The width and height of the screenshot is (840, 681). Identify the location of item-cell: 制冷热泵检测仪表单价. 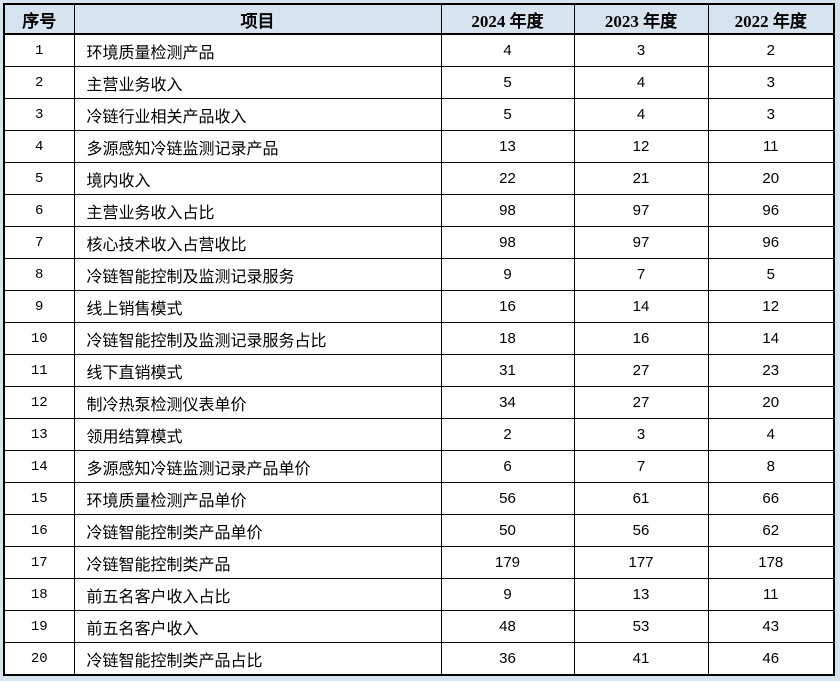
(257, 402).